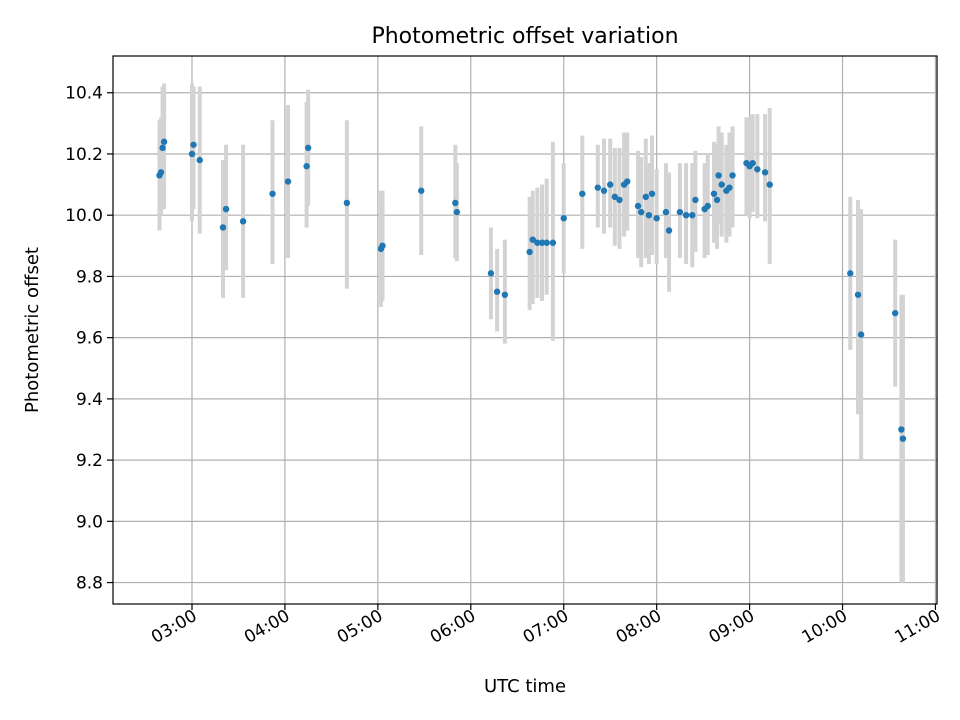 The height and width of the screenshot is (720, 960). I want to click on y-axis-label: Photometric offset, so click(32, 330).